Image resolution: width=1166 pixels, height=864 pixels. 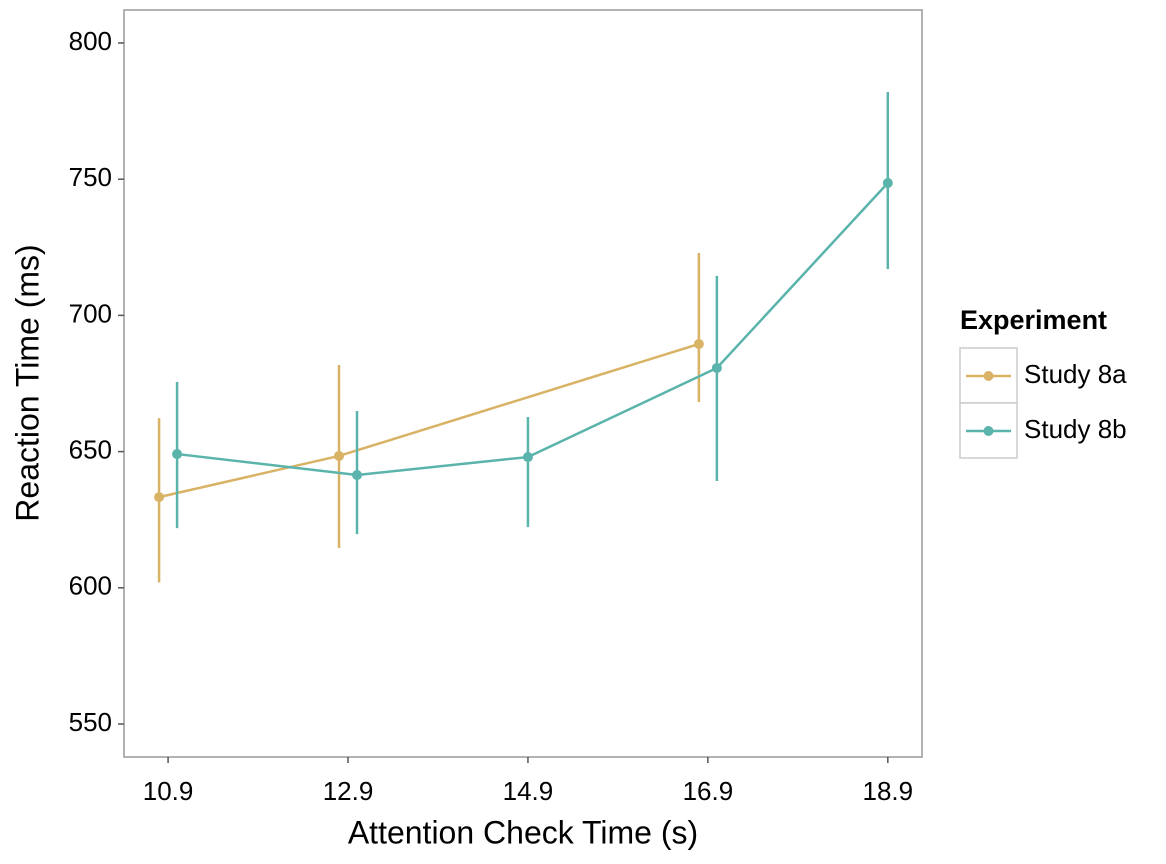 I want to click on legend-label: Study 8a, so click(x=1075, y=374).